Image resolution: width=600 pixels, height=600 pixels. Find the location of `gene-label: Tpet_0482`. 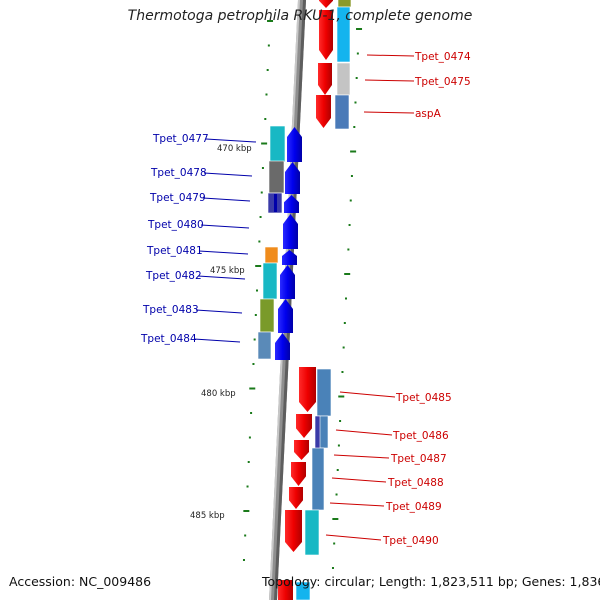

gene-label: Tpet_0482 is located at coordinates (173, 276).